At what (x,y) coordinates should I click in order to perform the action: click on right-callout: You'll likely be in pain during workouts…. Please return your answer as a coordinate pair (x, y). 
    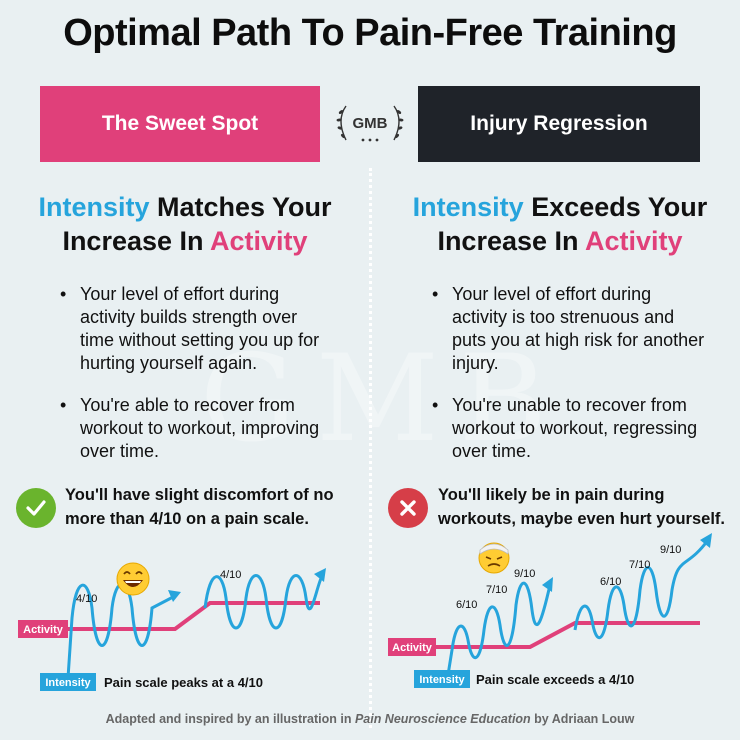
    Looking at the image, I should click on (581, 507).